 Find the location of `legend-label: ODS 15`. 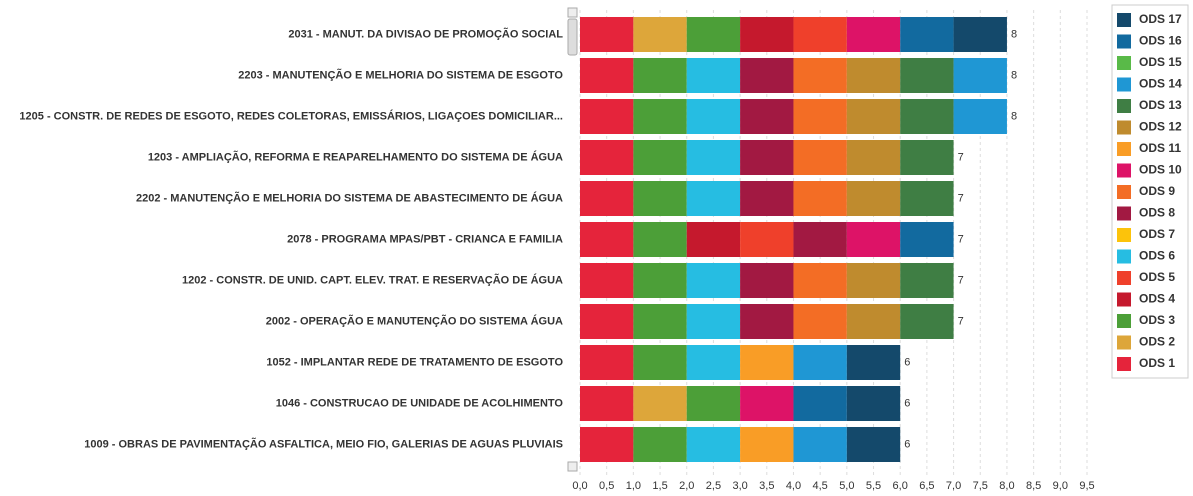

legend-label: ODS 15 is located at coordinates (1160, 62).